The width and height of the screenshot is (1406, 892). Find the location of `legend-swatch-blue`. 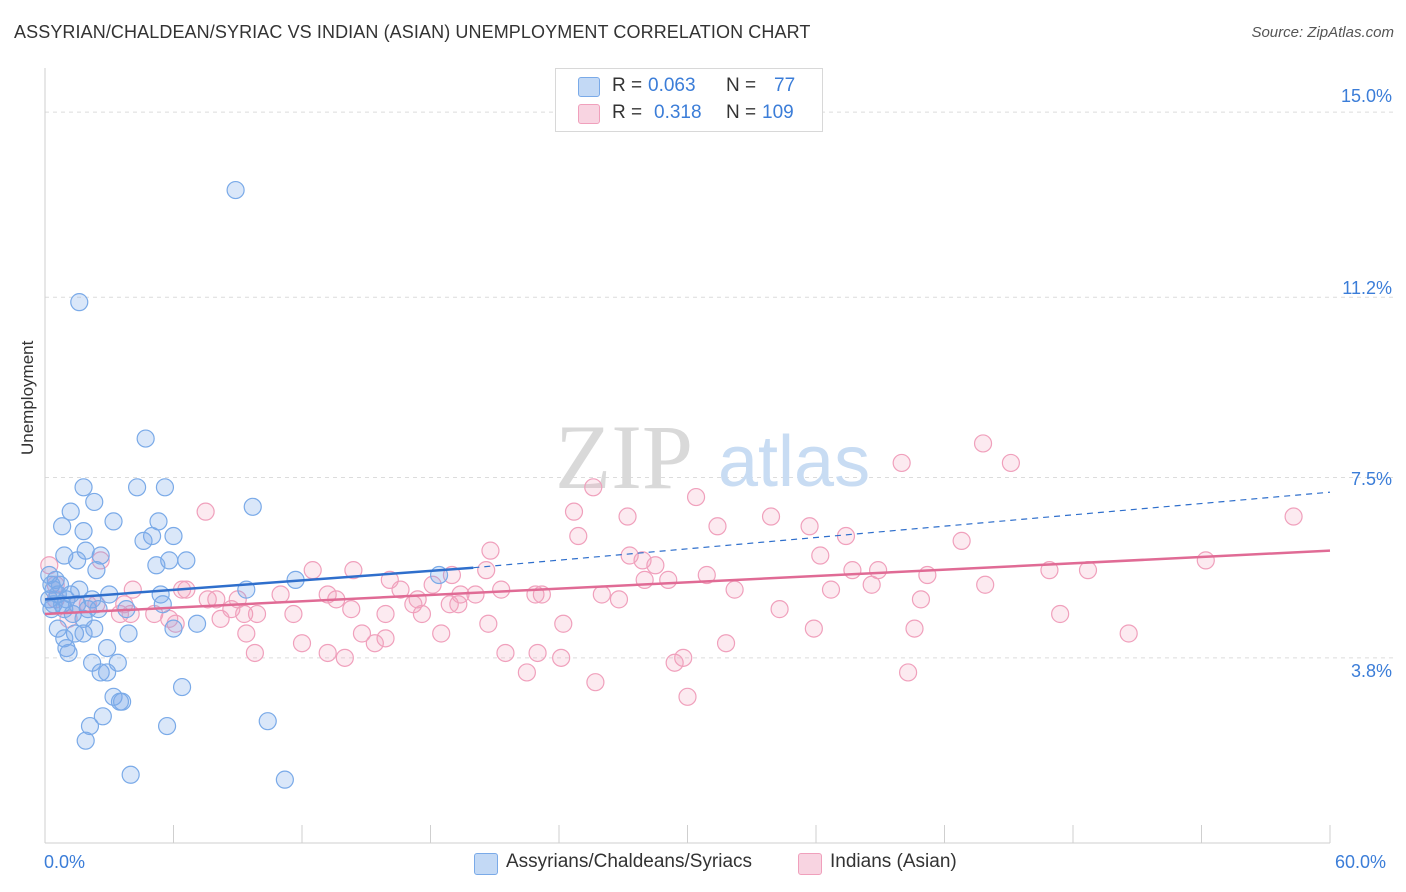

legend-swatch-blue is located at coordinates (486, 864).